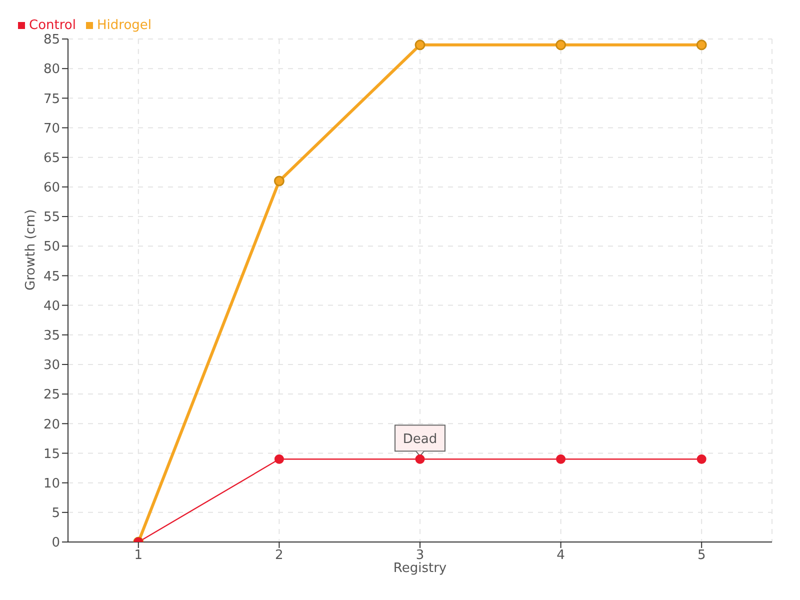 The width and height of the screenshot is (800, 600). What do you see at coordinates (56, 514) in the screenshot?
I see `y-tick-label: 5` at bounding box center [56, 514].